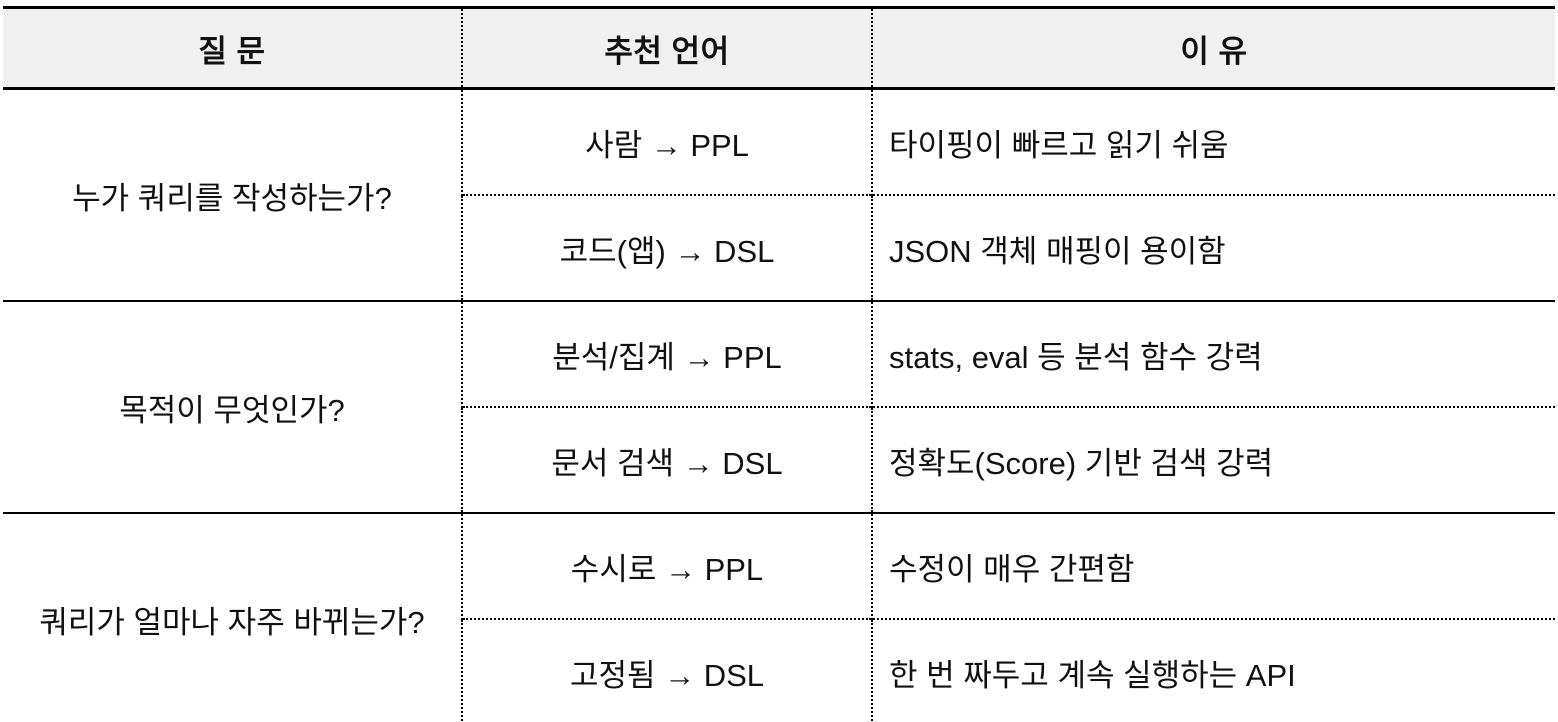 Image resolution: width=1558 pixels, height=722 pixels. I want to click on reason-cell: 정확도(Score) 기반 검색 강력, so click(1213, 459).